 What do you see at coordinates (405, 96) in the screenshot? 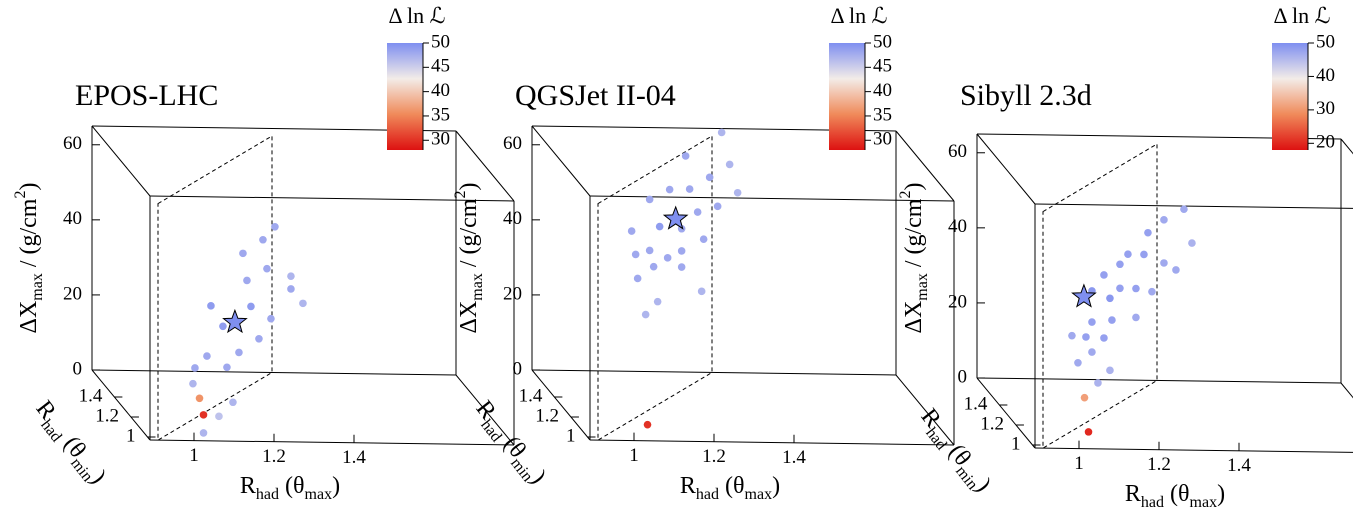
I see `colorbar` at bounding box center [405, 96].